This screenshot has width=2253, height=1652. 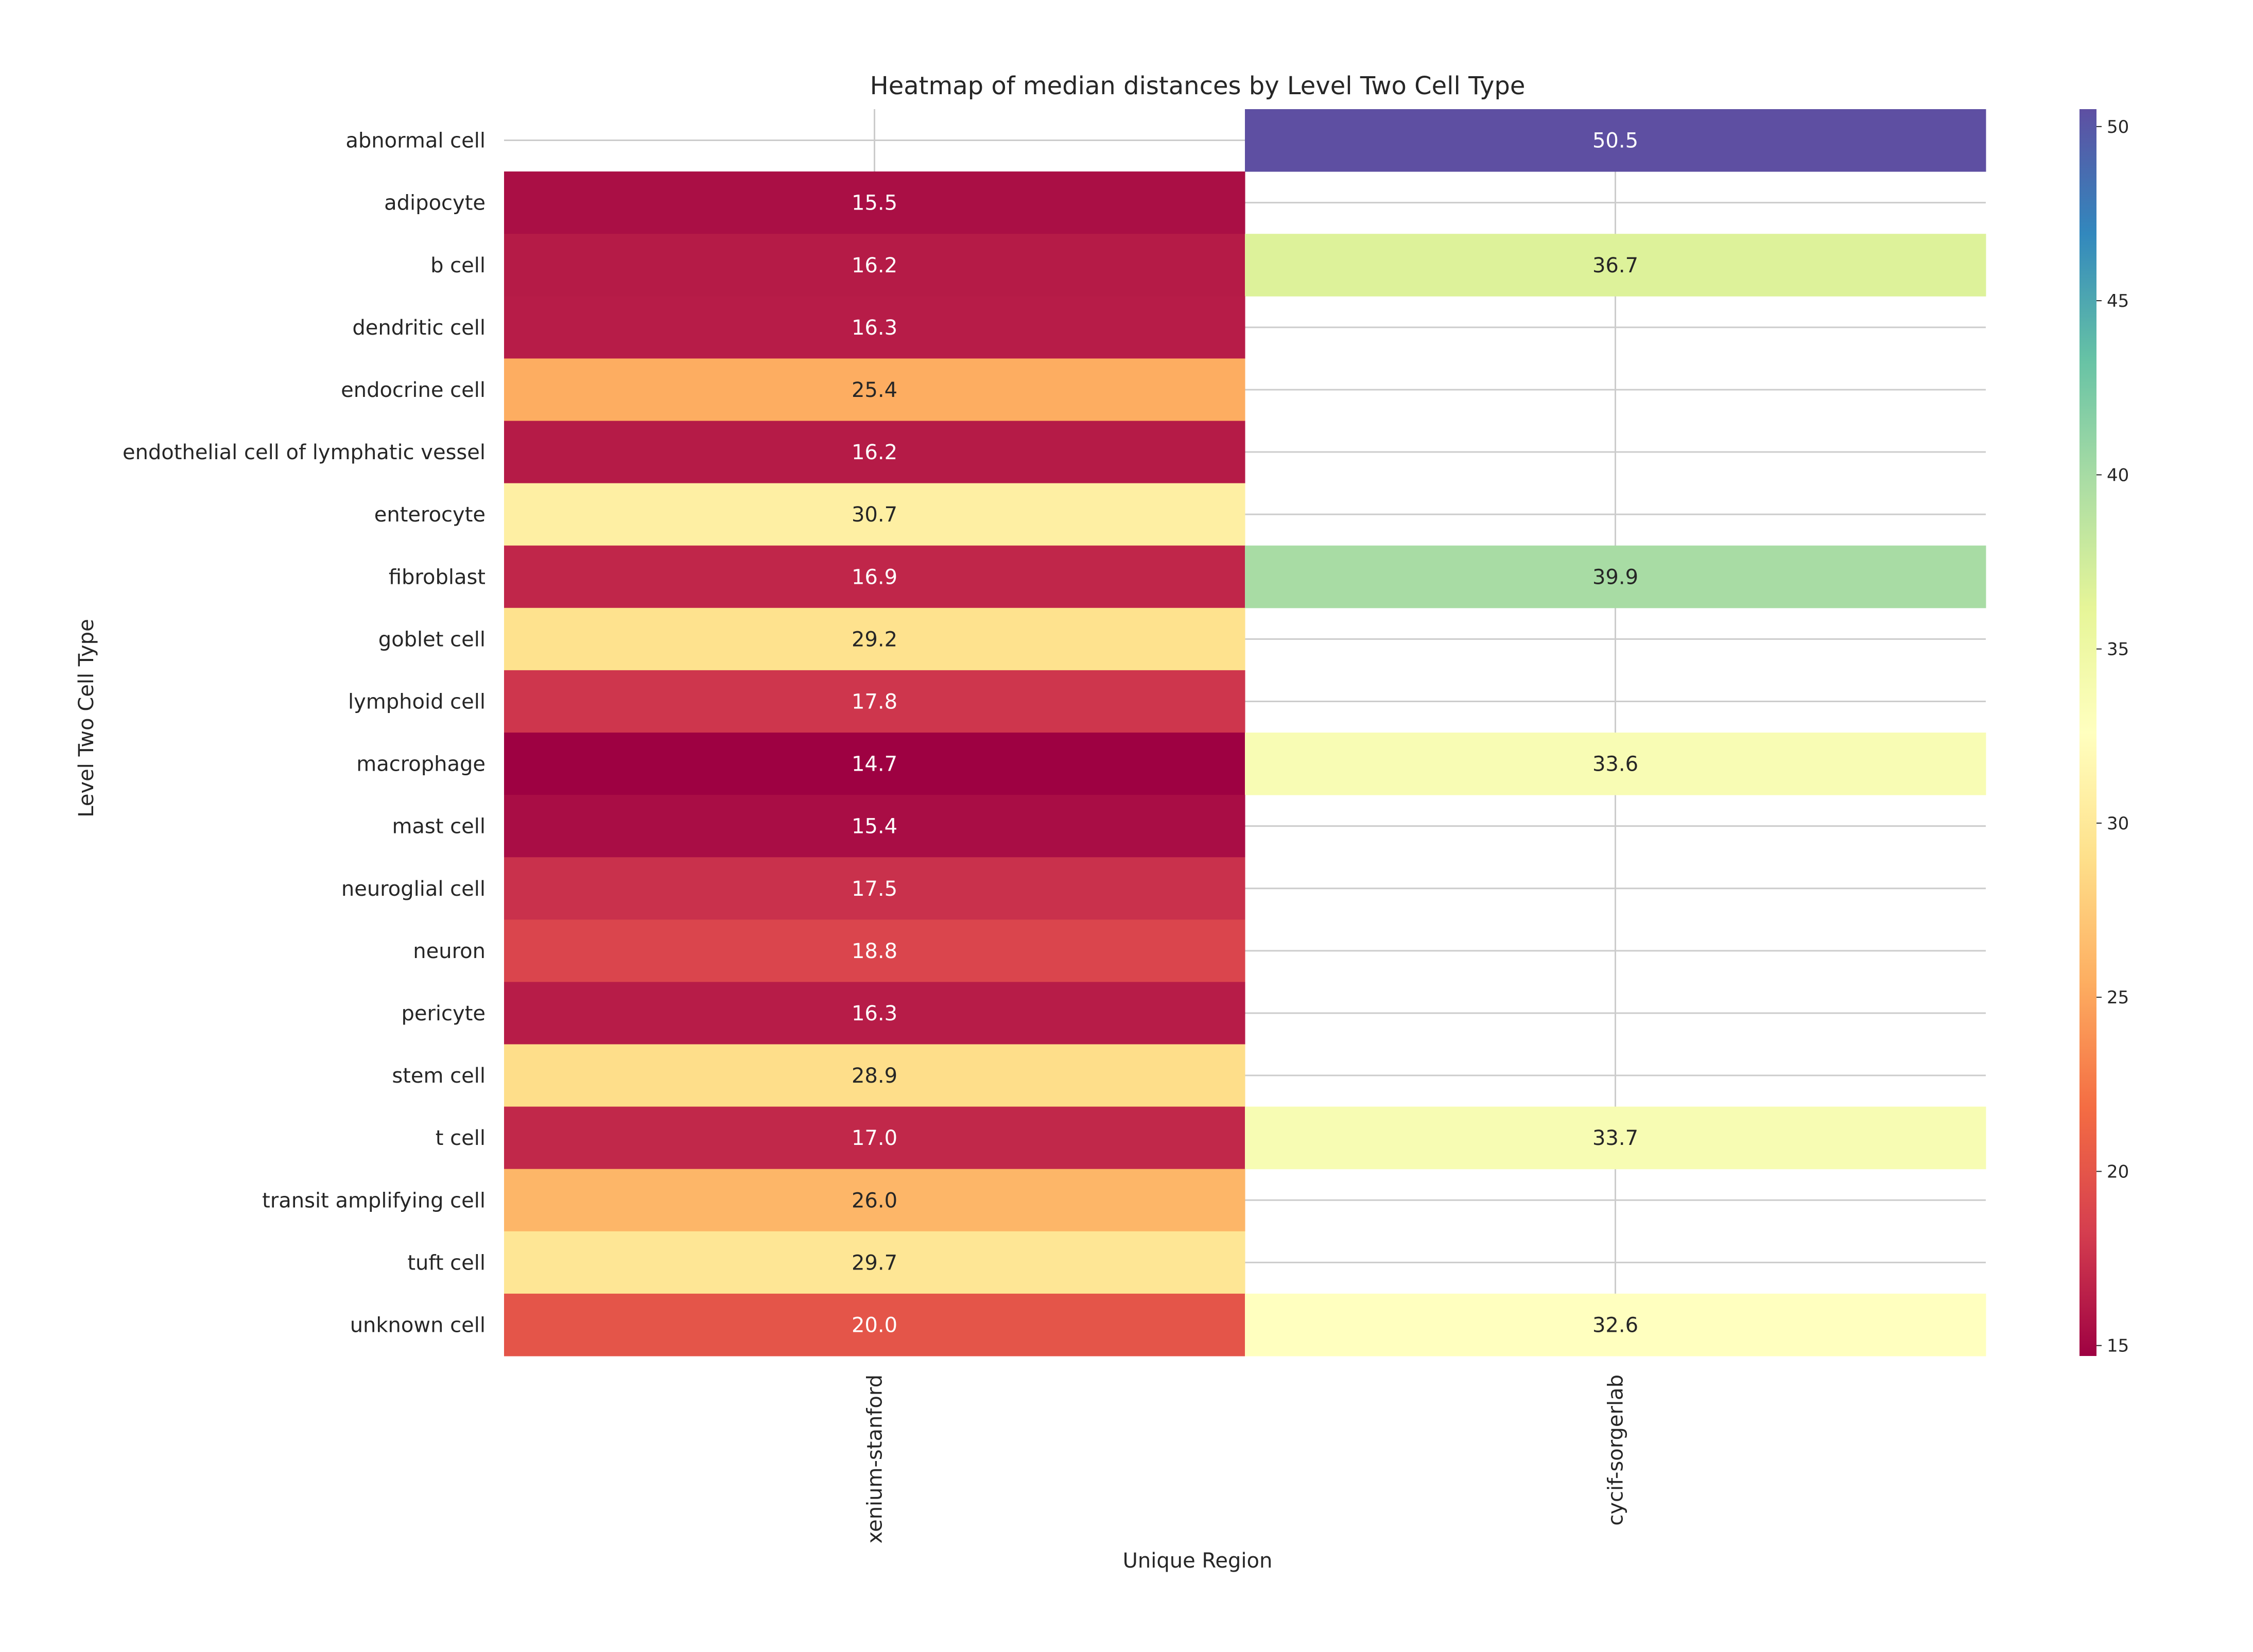 I want to click on y-tick-label: goblet cell, so click(x=432, y=639).